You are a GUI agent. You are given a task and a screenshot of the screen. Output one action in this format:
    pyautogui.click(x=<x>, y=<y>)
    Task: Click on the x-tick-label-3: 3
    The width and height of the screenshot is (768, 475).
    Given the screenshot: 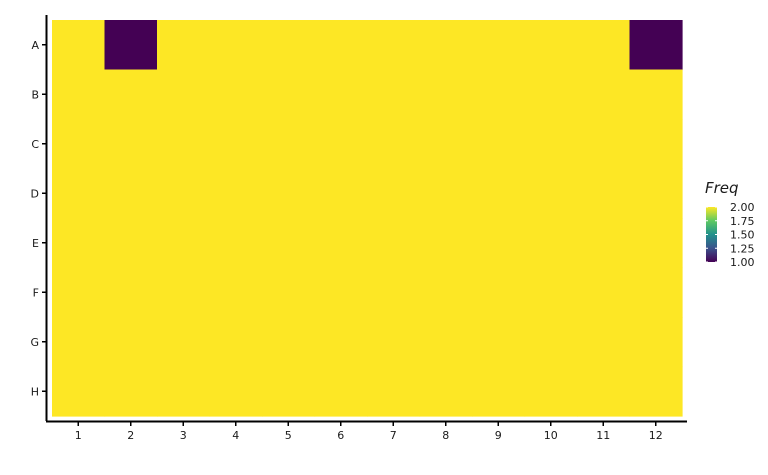 What is the action you would take?
    pyautogui.click(x=183, y=435)
    